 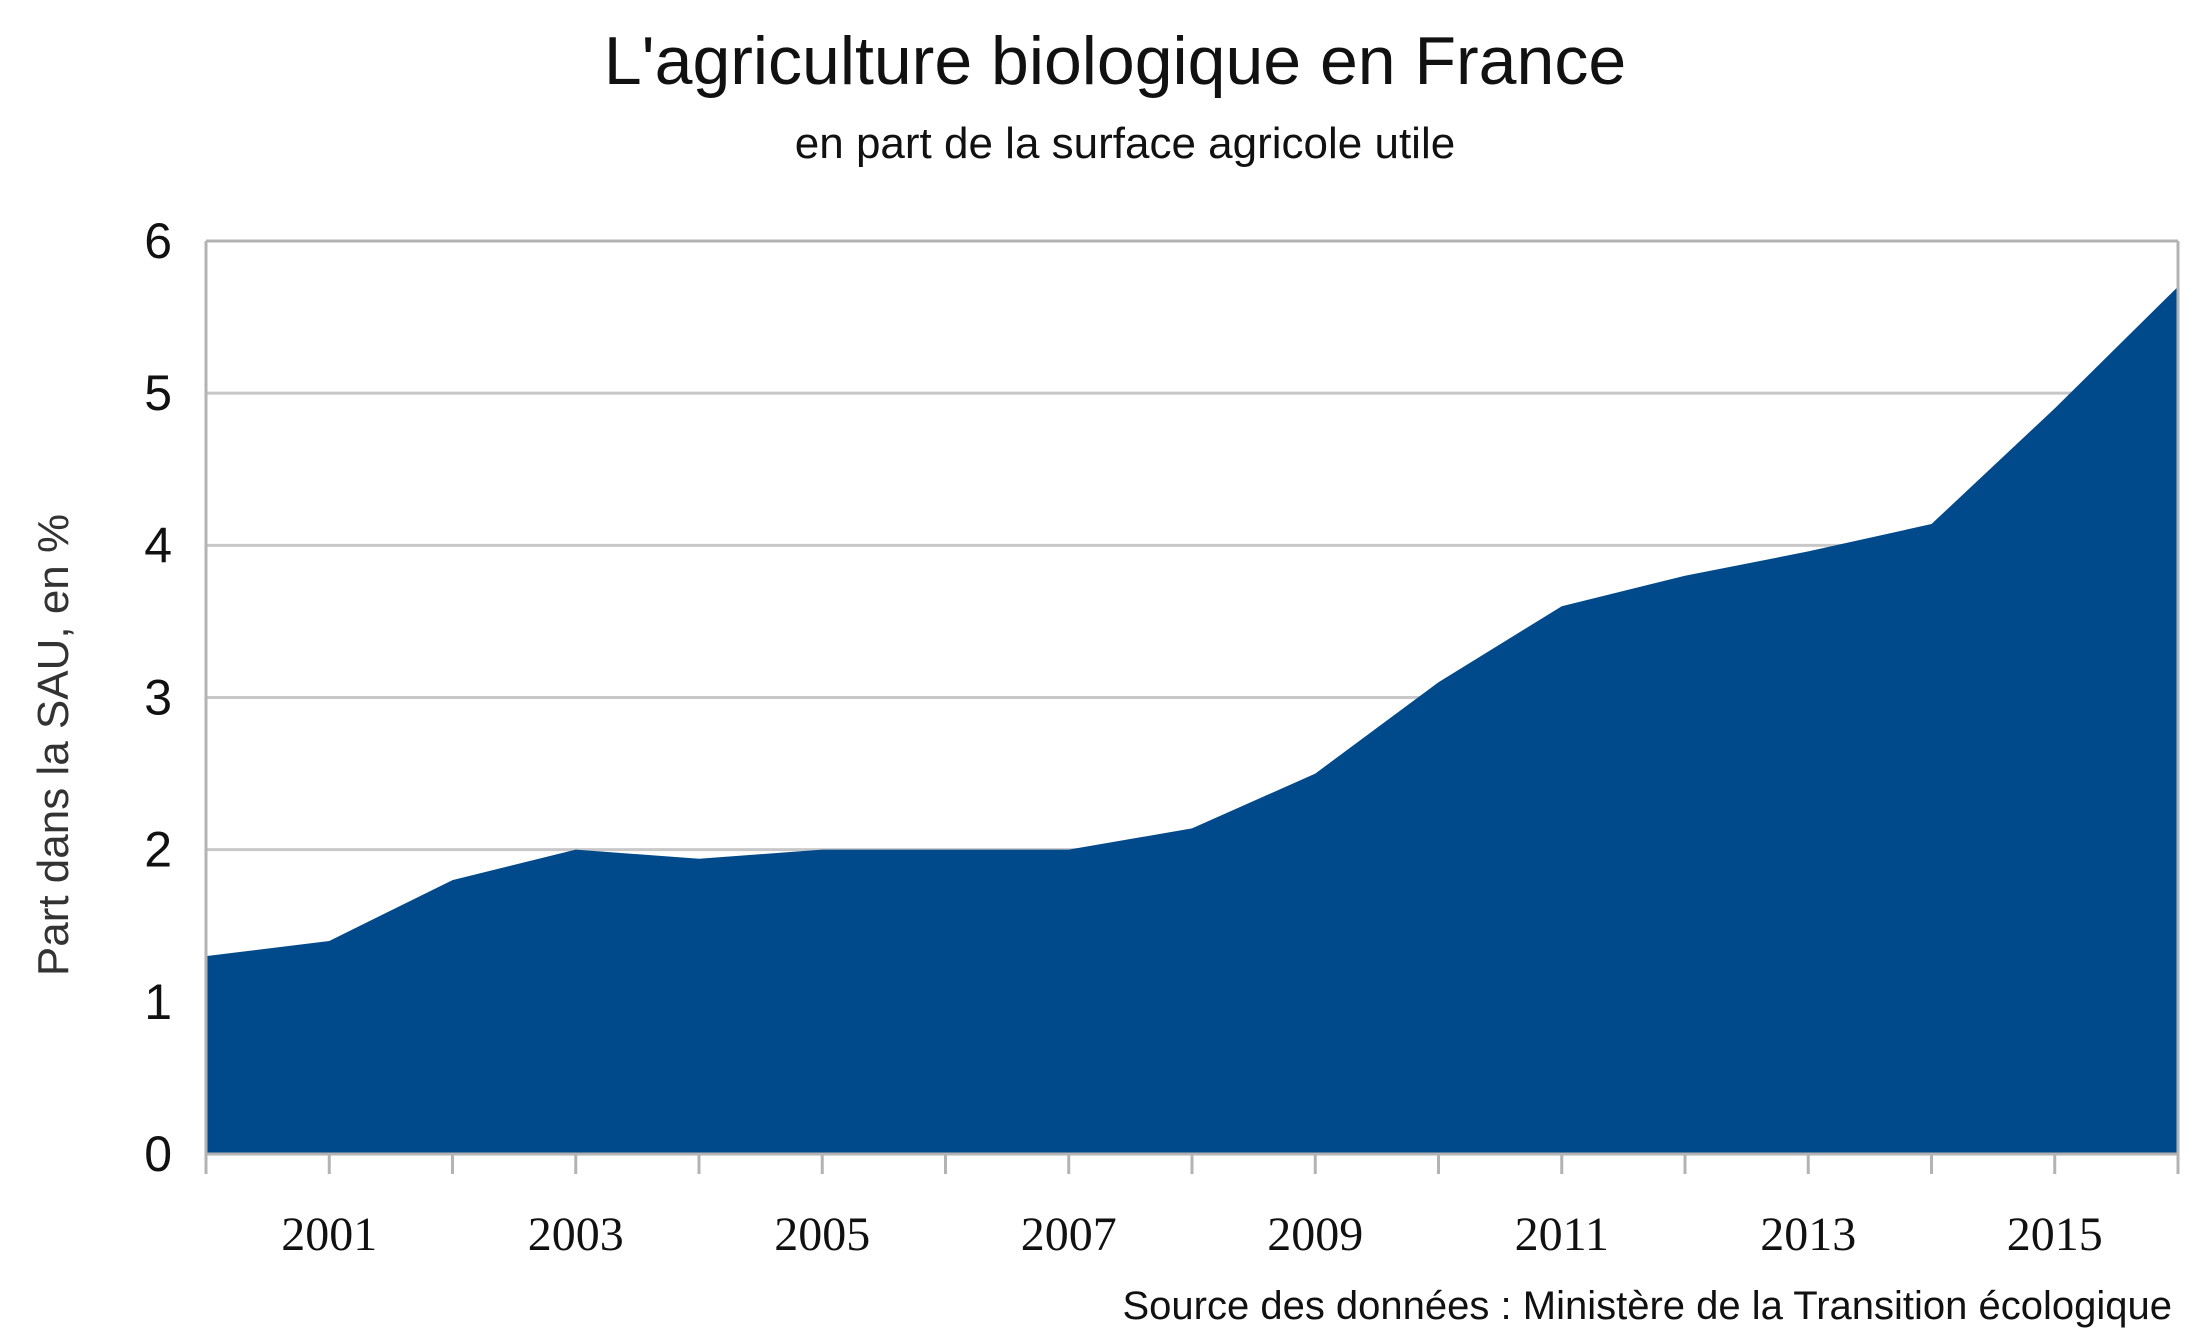 What do you see at coordinates (158, 545) in the screenshot?
I see `y-tick-label-4: 4` at bounding box center [158, 545].